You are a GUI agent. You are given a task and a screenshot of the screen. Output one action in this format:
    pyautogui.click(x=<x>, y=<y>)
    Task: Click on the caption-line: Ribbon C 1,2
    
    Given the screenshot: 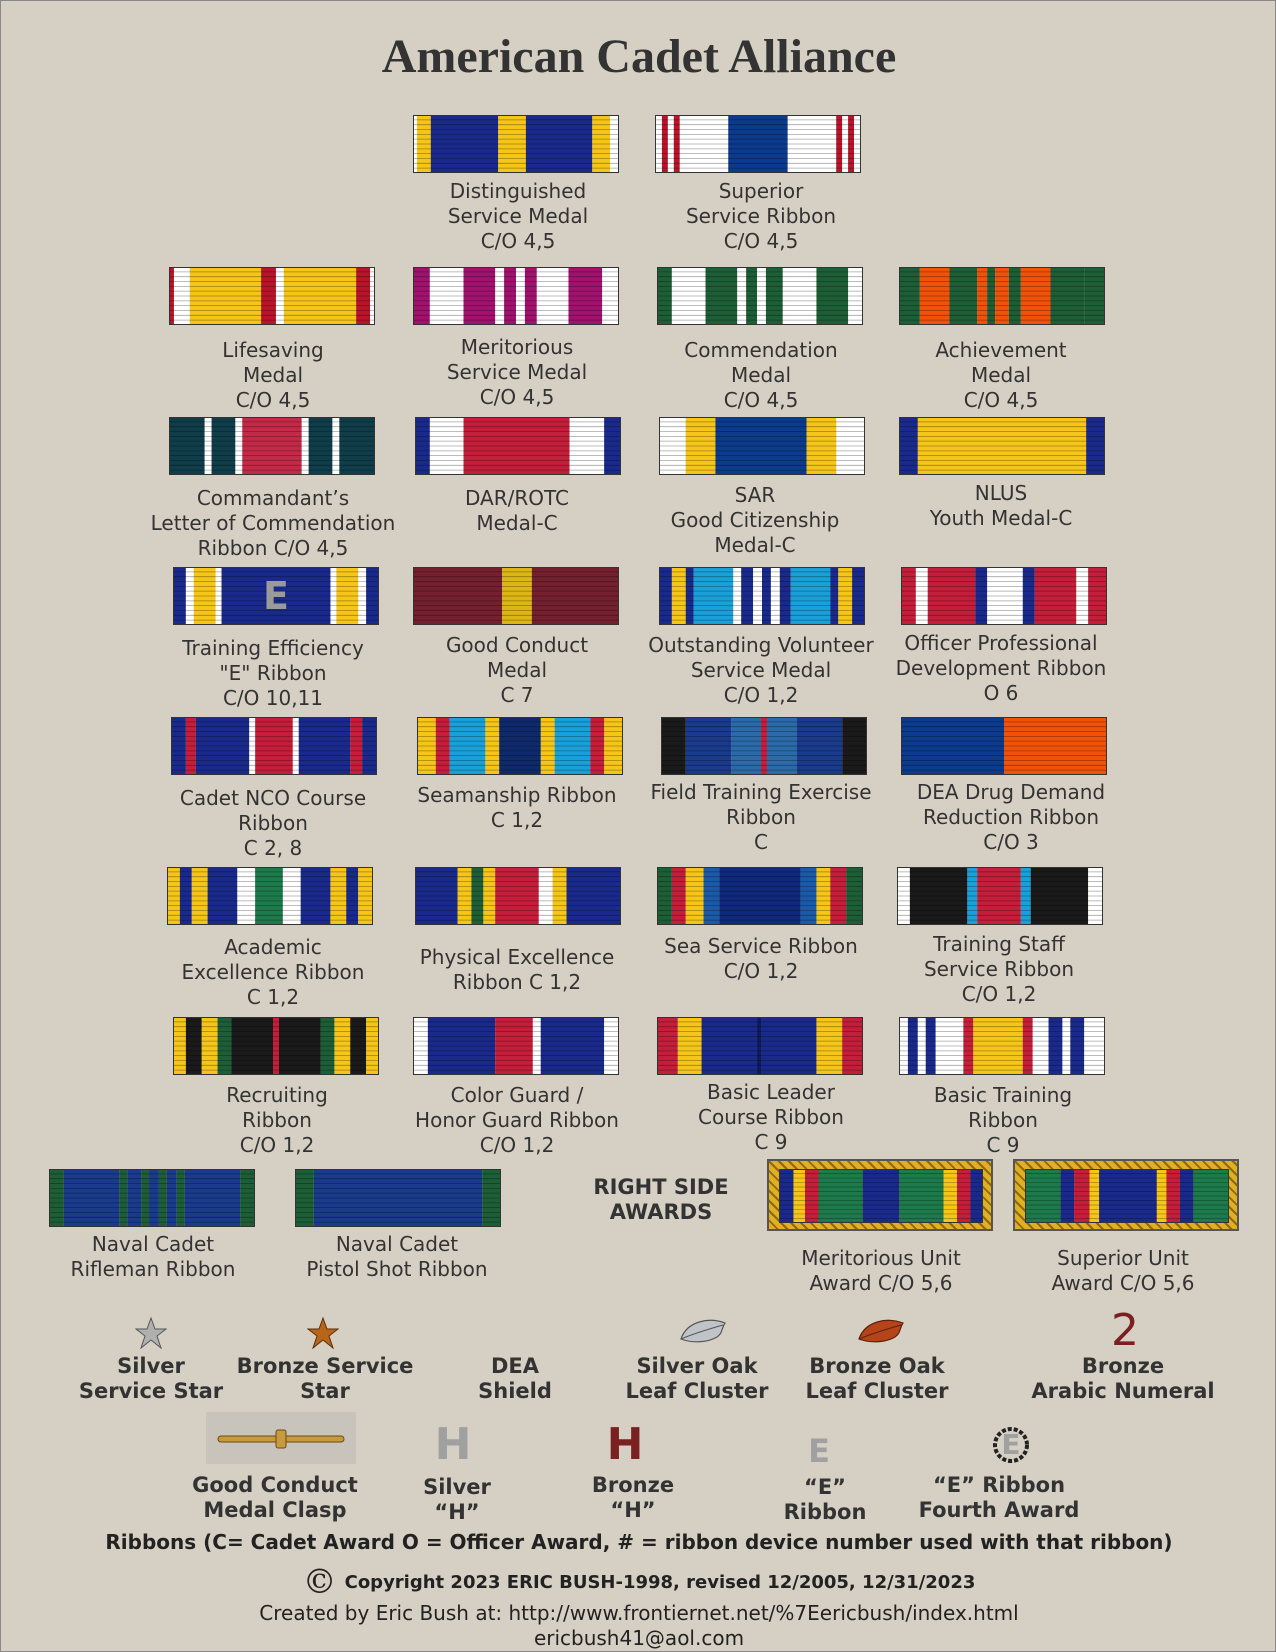 What is the action you would take?
    pyautogui.click(x=517, y=982)
    